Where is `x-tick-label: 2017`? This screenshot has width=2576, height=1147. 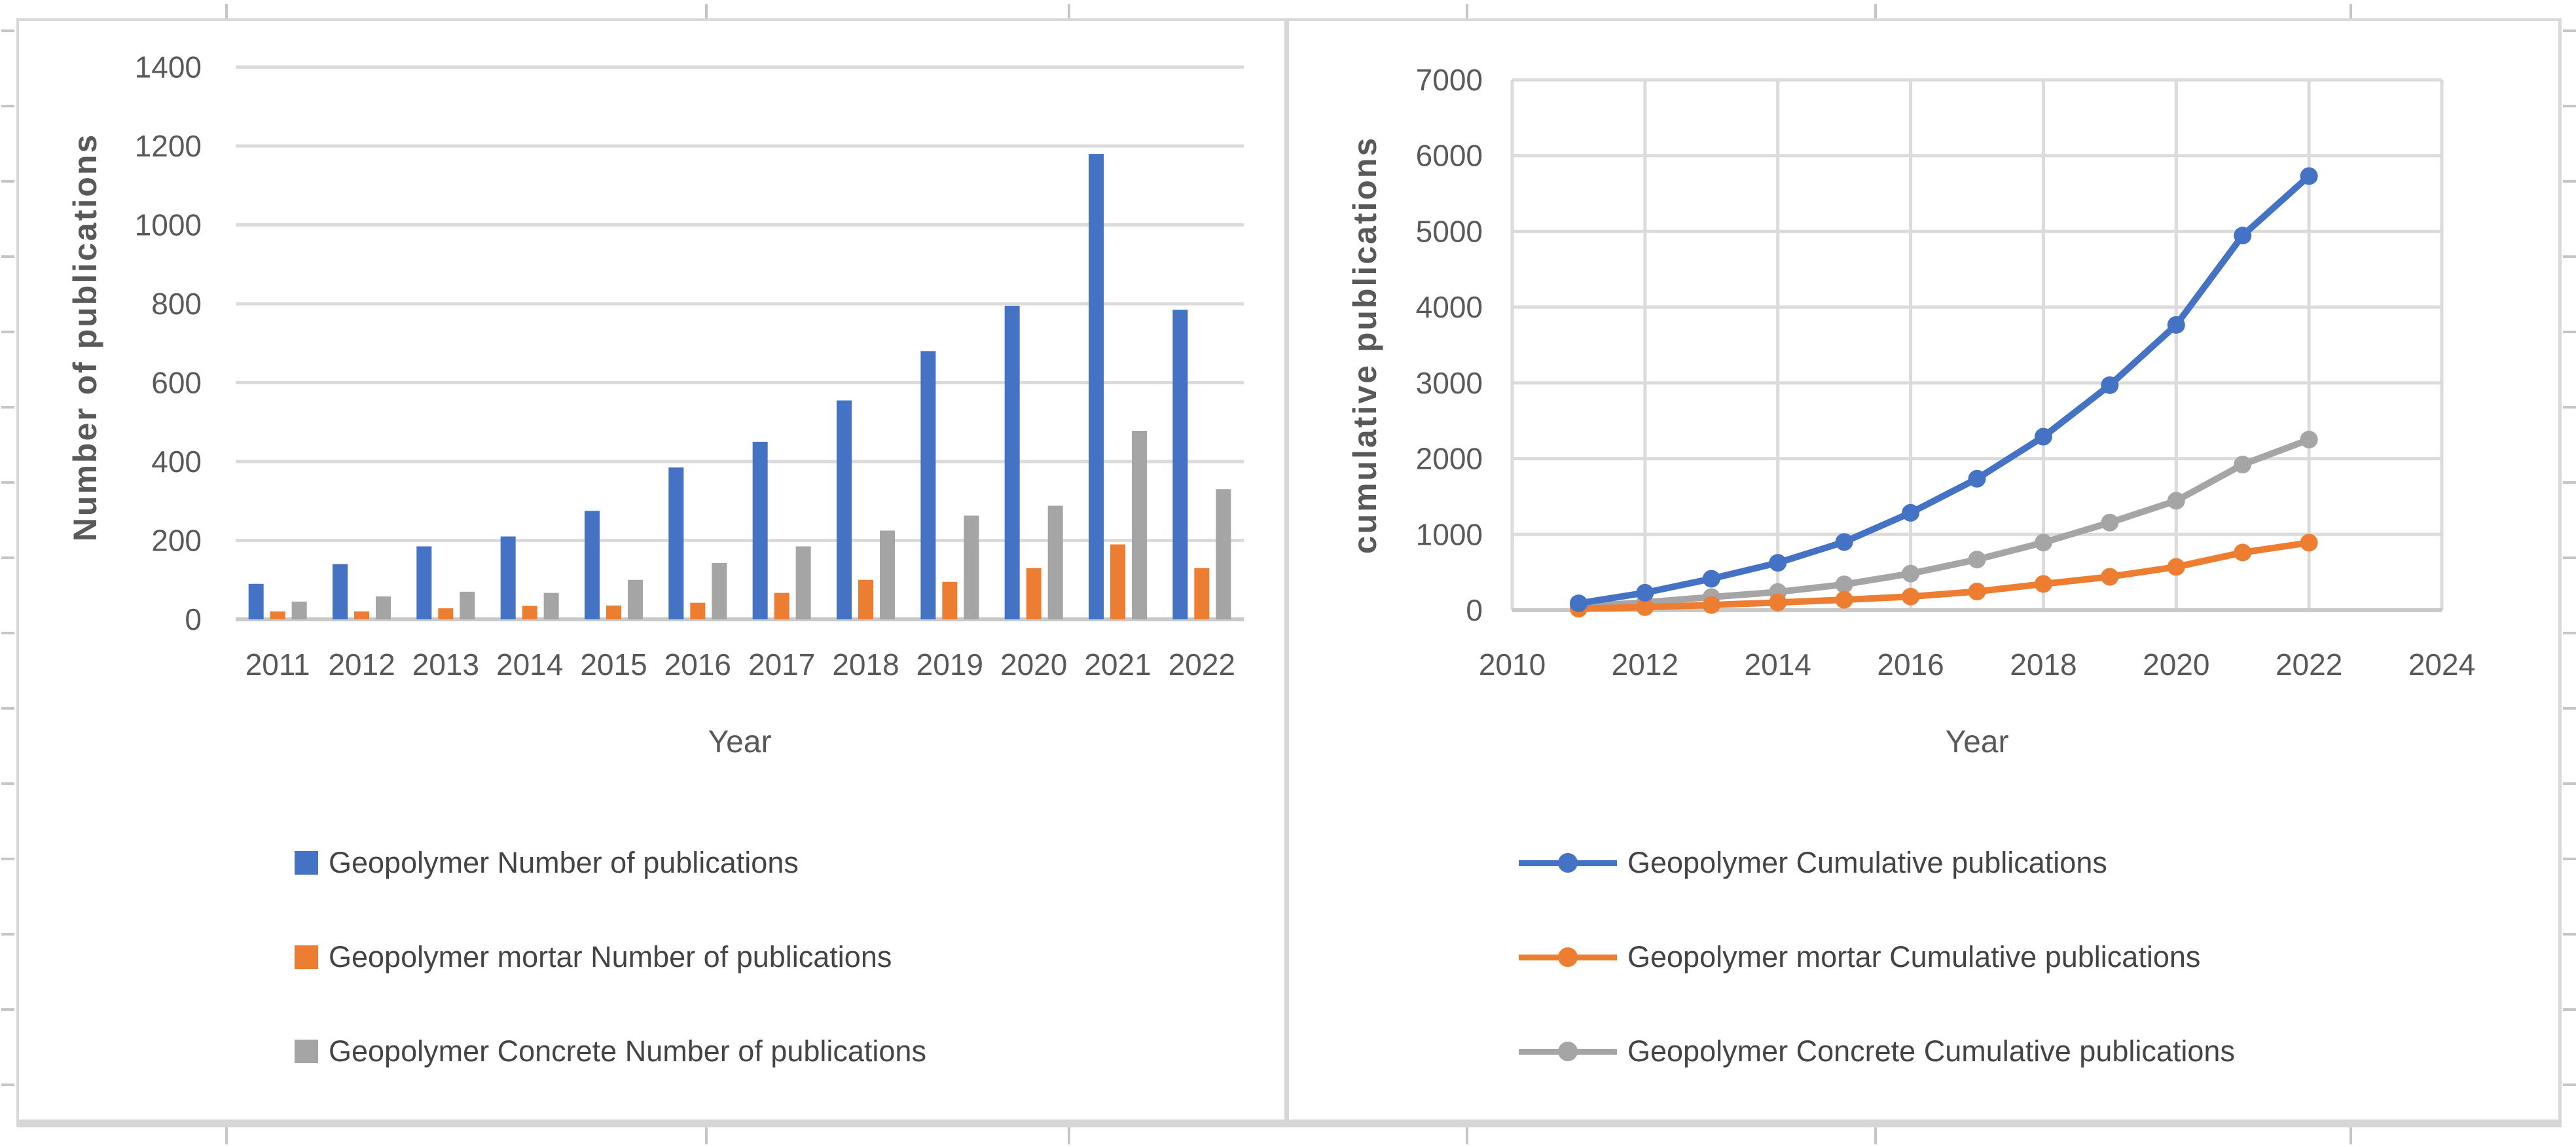
x-tick-label: 2017 is located at coordinates (781, 664).